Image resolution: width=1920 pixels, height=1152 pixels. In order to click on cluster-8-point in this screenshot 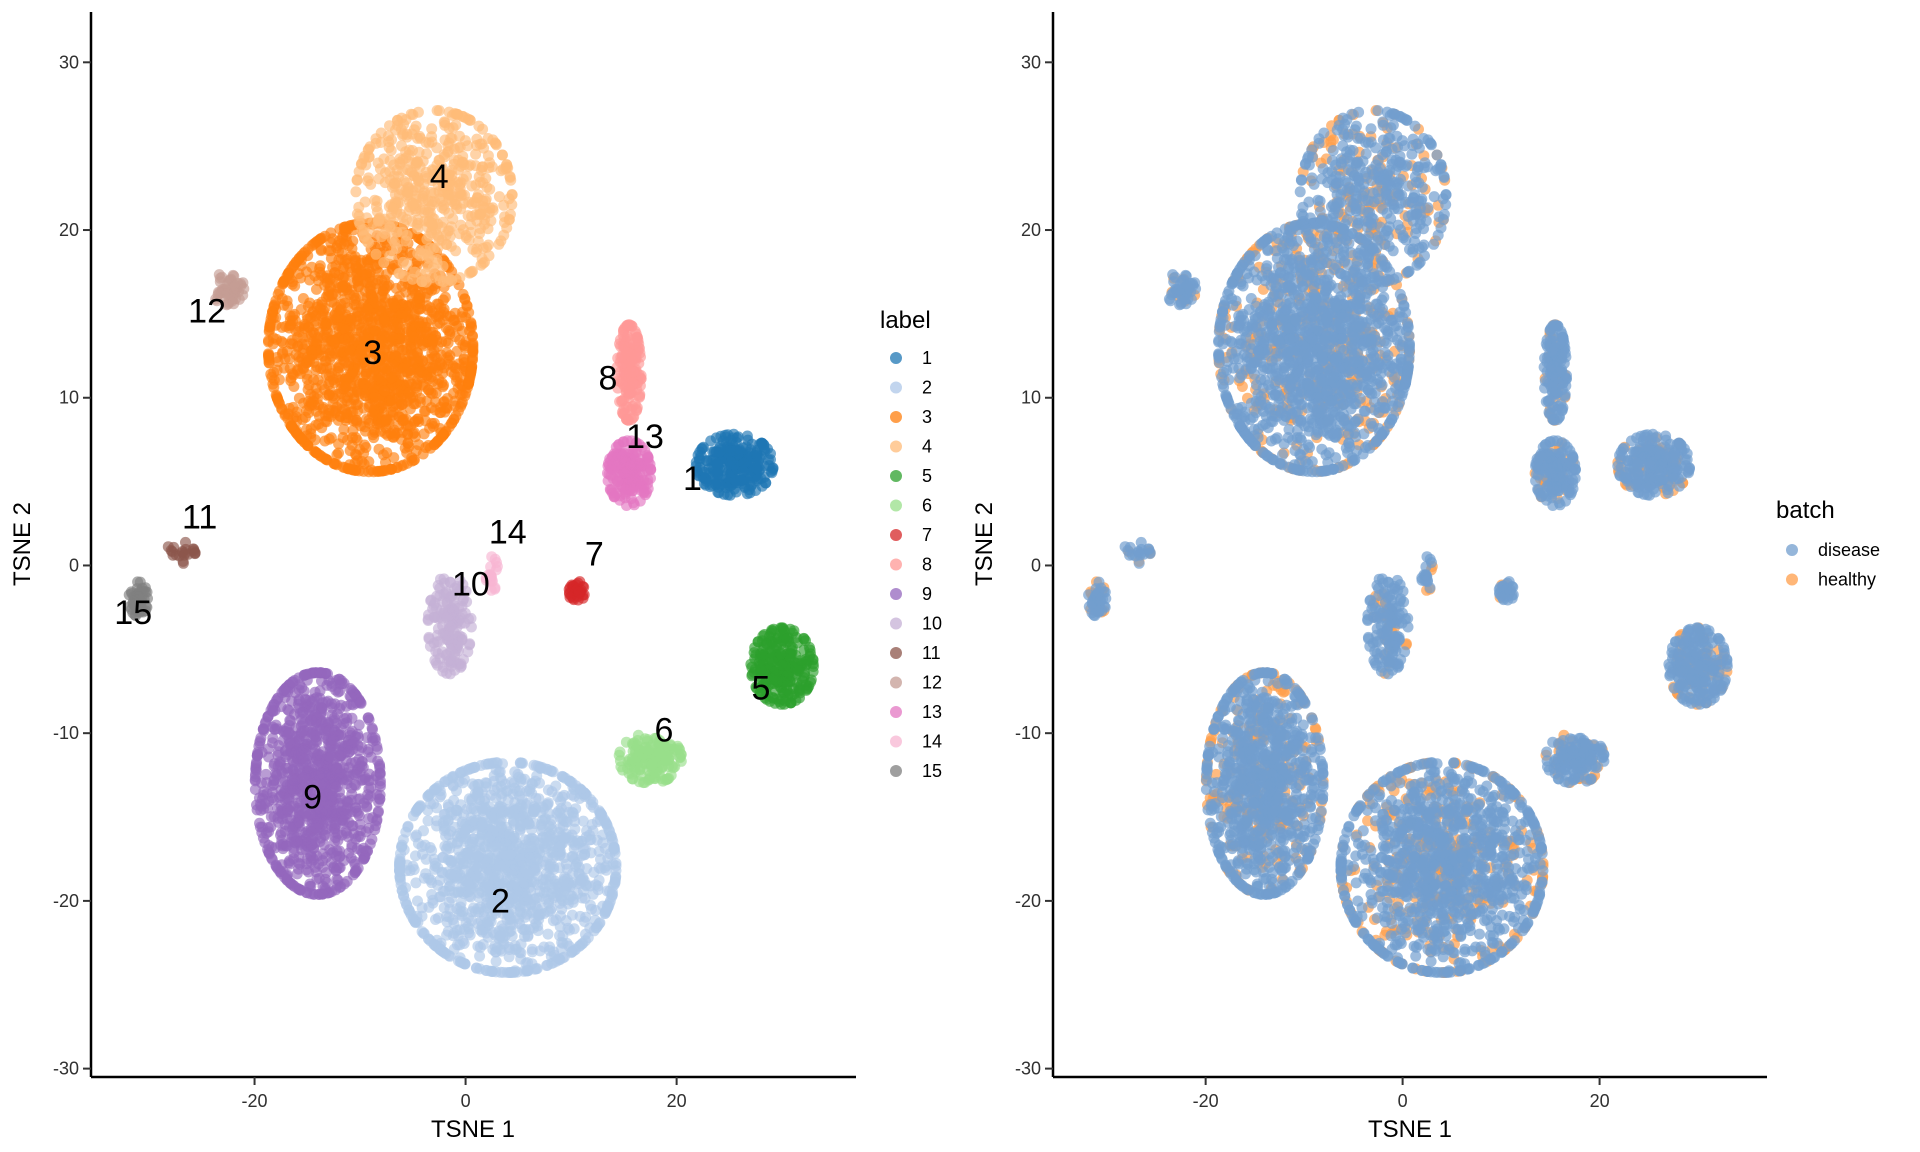, I will do `click(629, 325)`.